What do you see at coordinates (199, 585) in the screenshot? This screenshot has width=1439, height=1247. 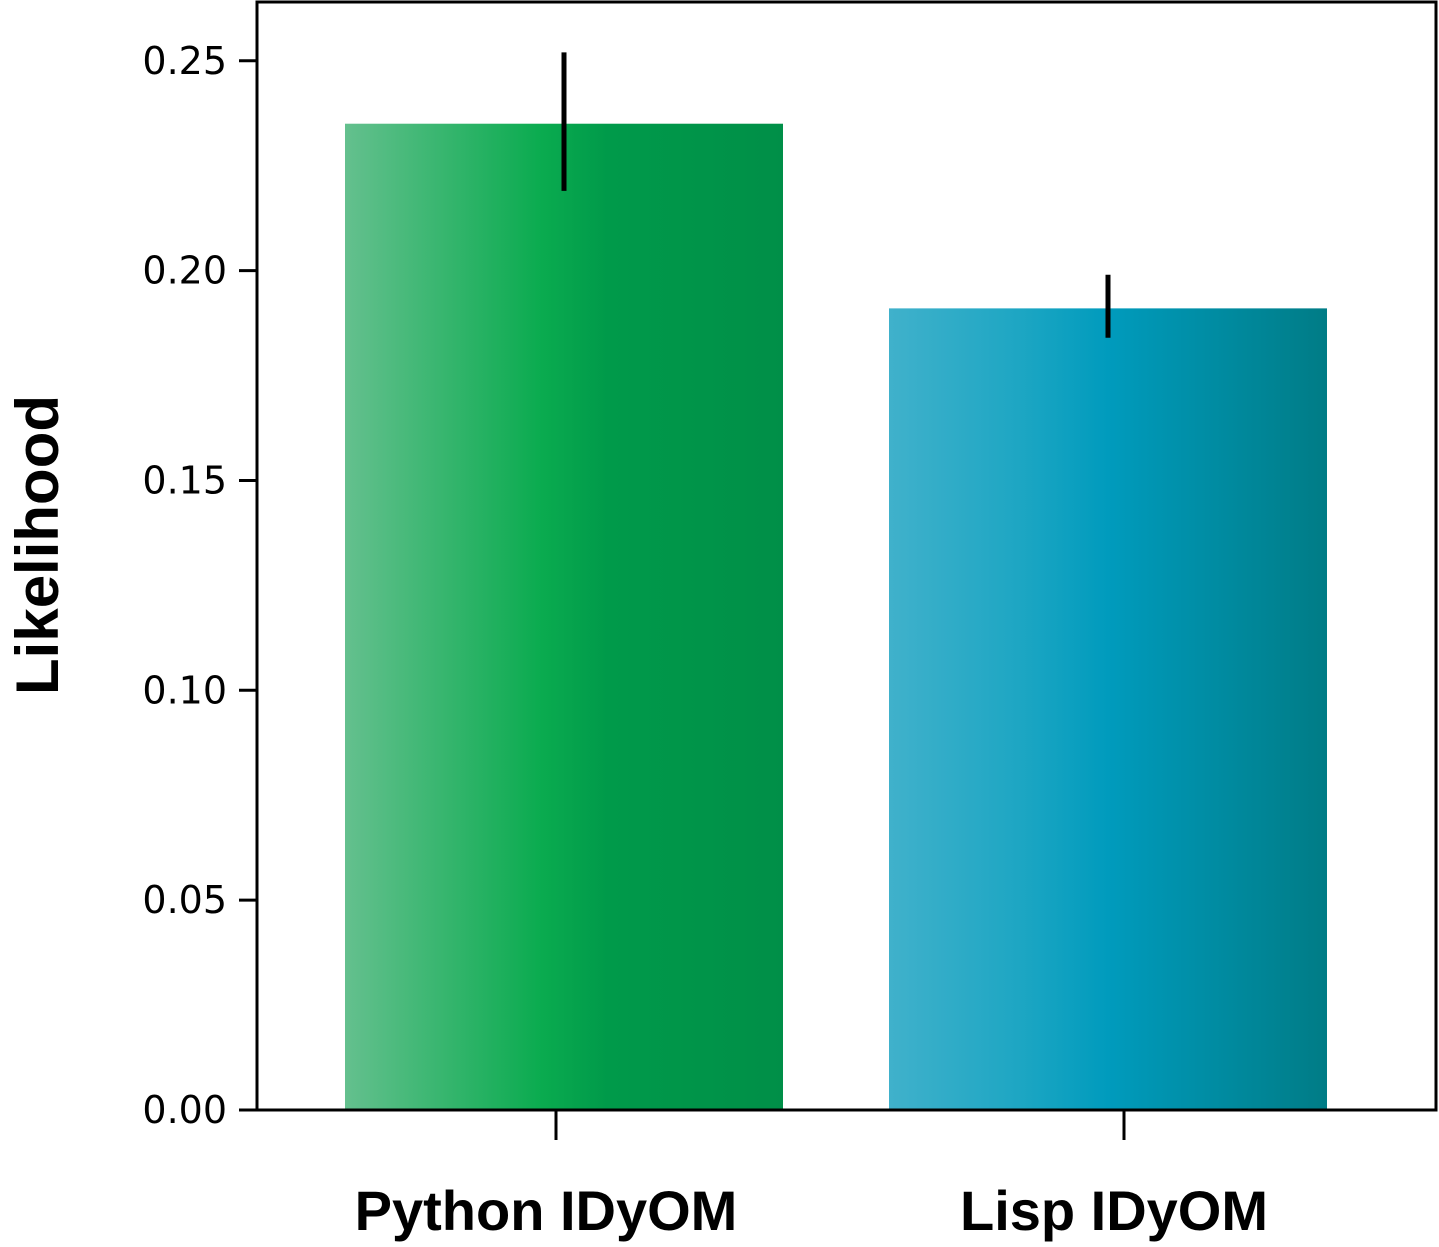 I see `y-axis-ticks: 0.00 0.05 0.10 0.15 0.20 0.25` at bounding box center [199, 585].